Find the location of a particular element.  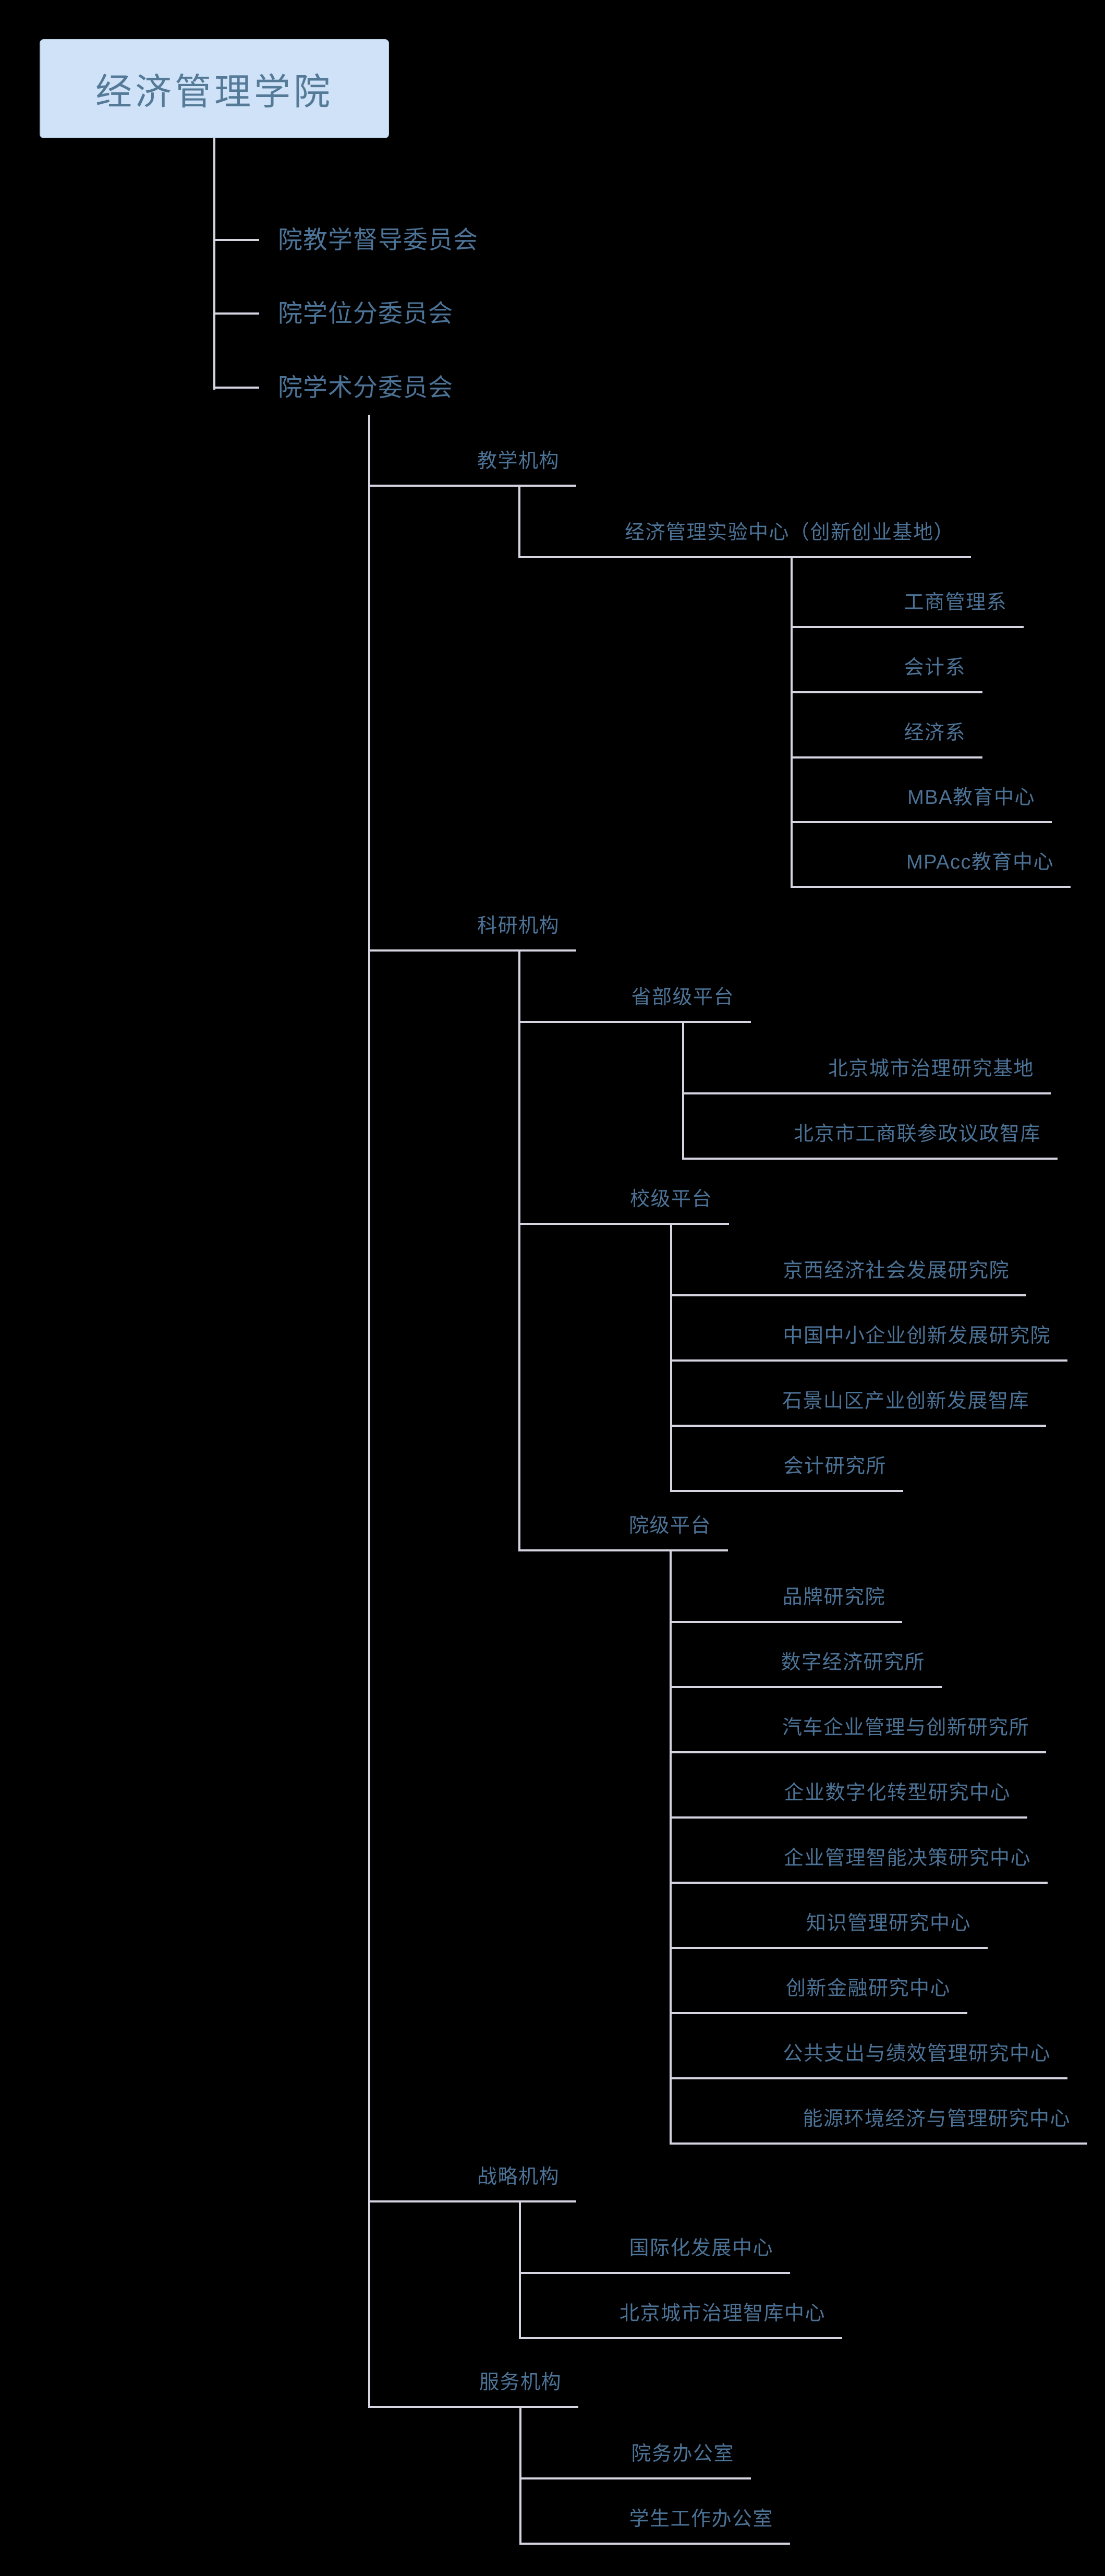

org-node-label: 汽车企业管理与创新研究所 is located at coordinates (905, 1728).